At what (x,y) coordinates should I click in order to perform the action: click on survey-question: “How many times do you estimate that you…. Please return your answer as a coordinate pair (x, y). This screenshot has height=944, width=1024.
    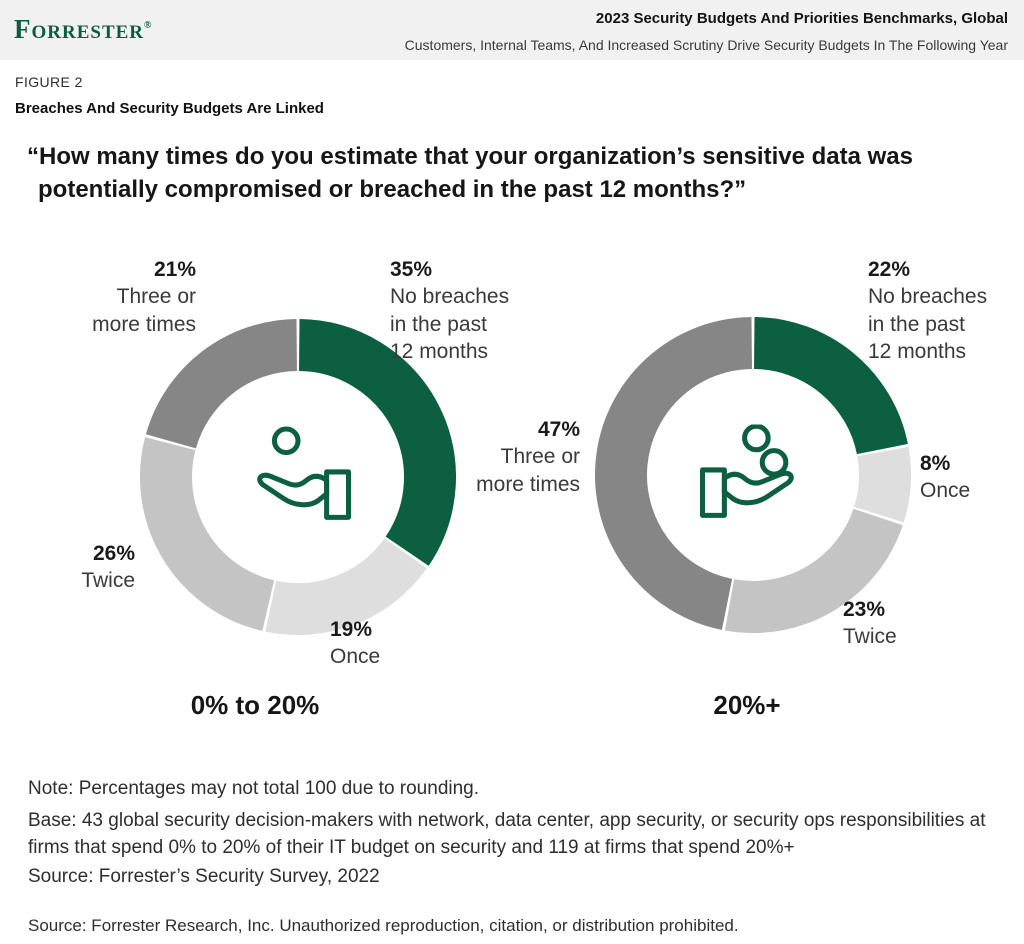
    Looking at the image, I should click on (470, 173).